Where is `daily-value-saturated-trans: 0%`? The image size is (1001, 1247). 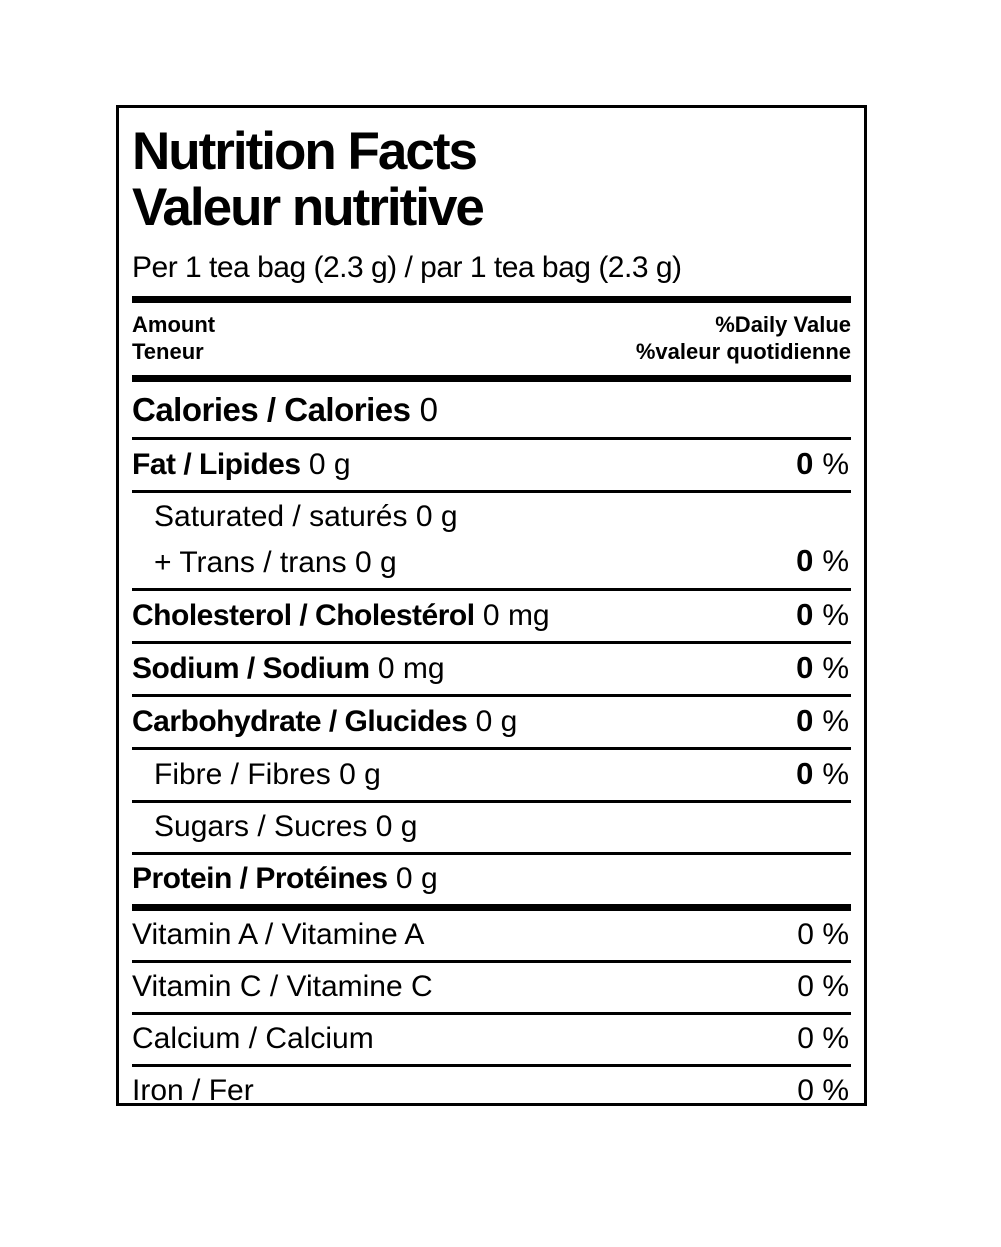 daily-value-saturated-trans: 0% is located at coordinates (822, 560).